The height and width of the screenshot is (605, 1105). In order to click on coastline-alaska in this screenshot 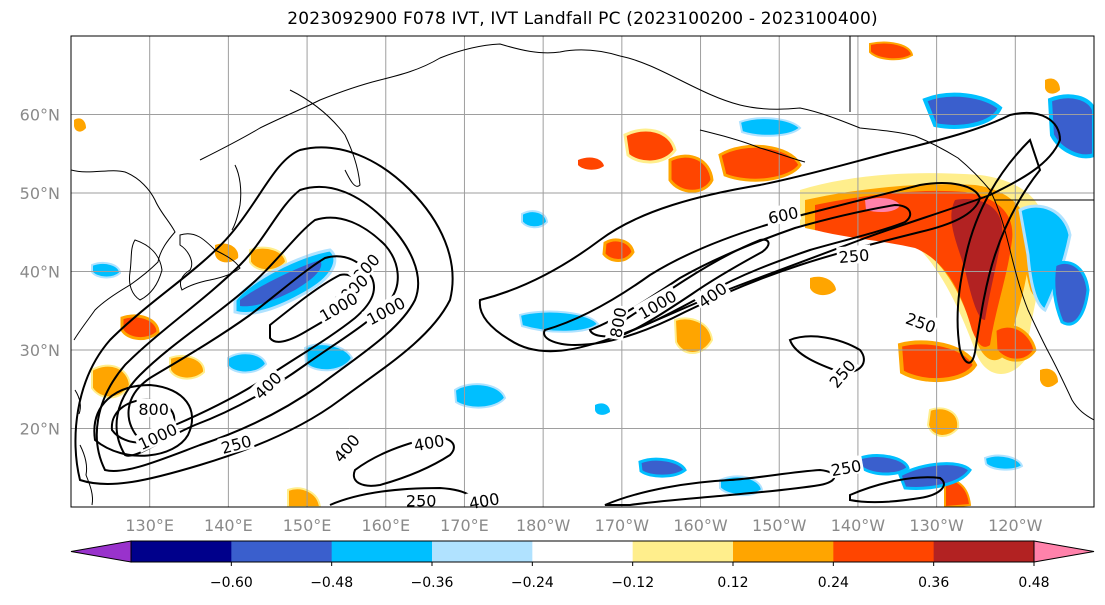, I will do `click(805, 123)`.